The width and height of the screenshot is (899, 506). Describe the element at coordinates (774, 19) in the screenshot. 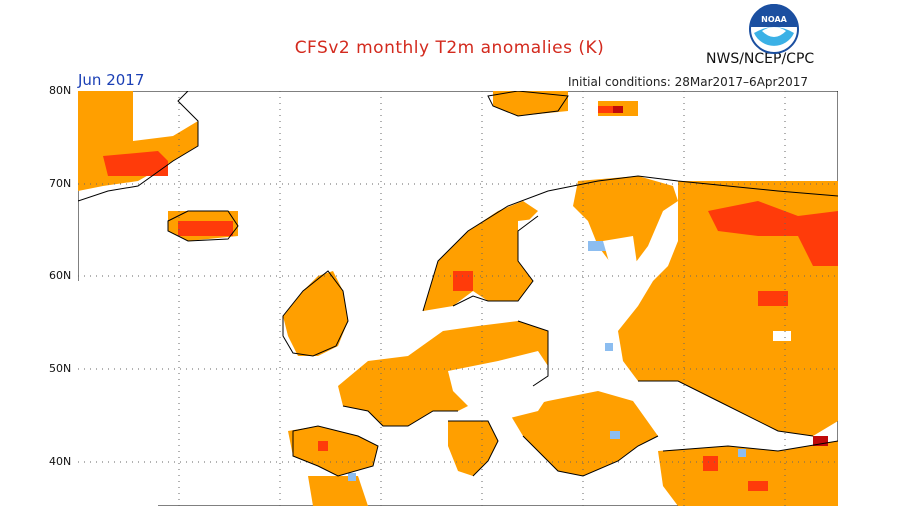

I see `svg-text: NOAA` at that location.